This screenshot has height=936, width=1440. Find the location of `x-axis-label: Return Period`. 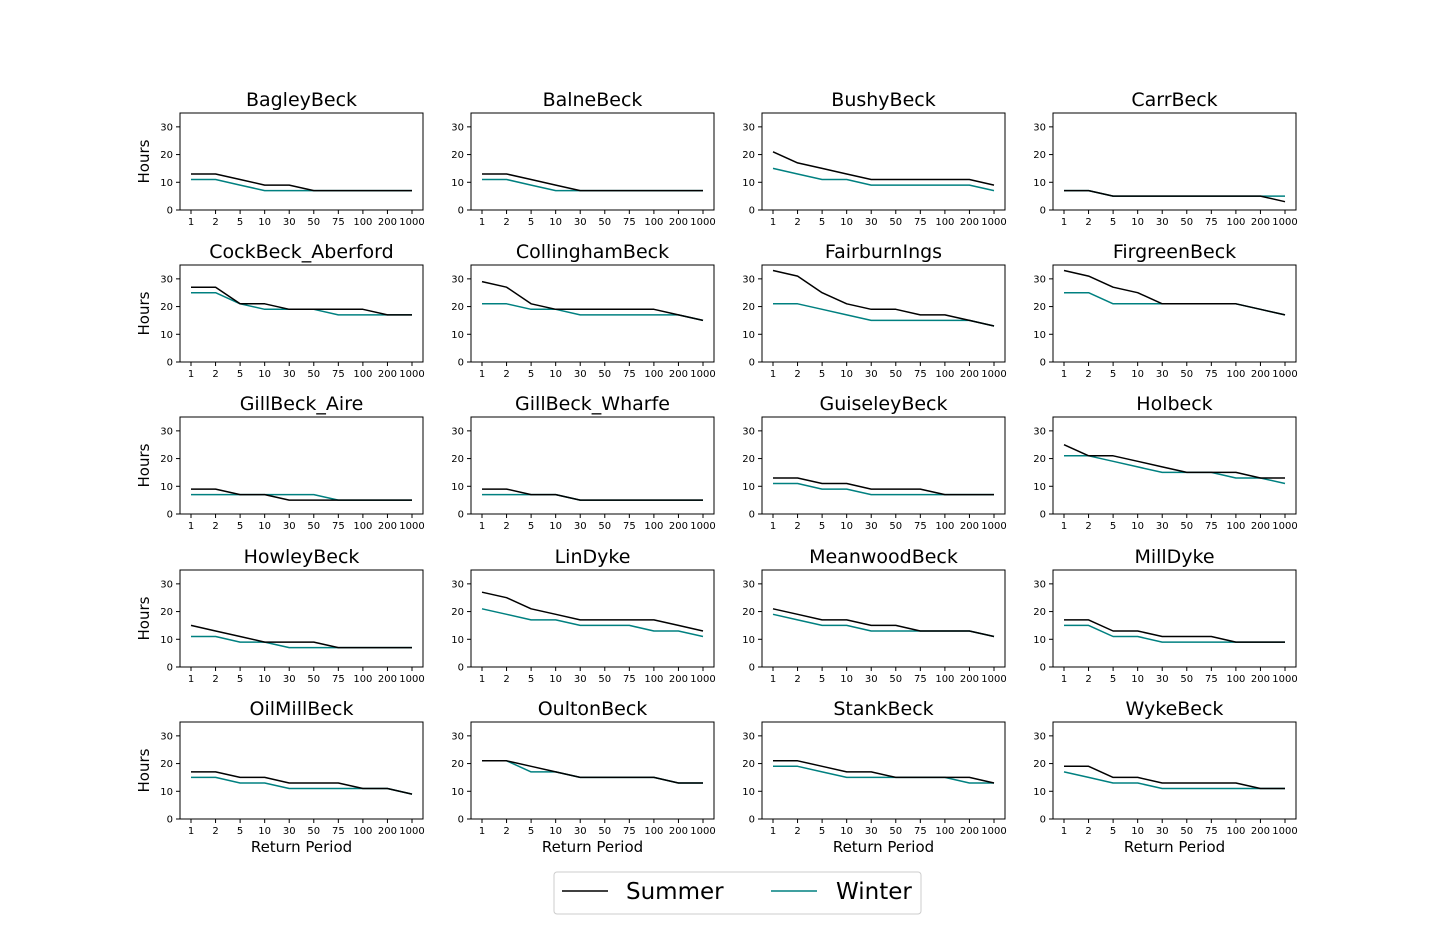

x-axis-label: Return Period is located at coordinates (592, 847).